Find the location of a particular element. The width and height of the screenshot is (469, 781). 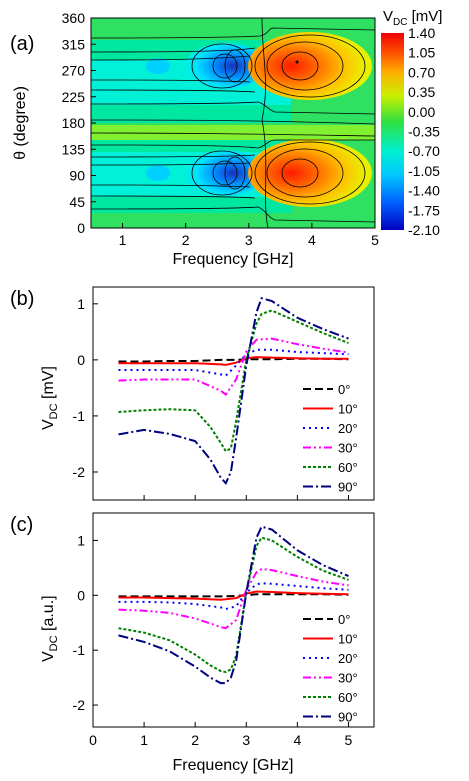

colorbar-label: -1.75 is located at coordinates (424, 210).